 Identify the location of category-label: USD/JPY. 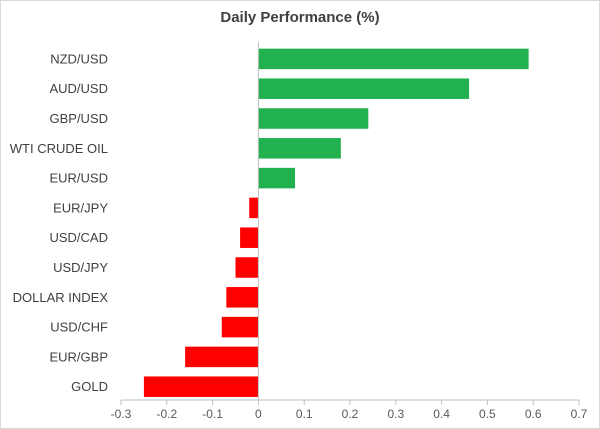
(80, 267).